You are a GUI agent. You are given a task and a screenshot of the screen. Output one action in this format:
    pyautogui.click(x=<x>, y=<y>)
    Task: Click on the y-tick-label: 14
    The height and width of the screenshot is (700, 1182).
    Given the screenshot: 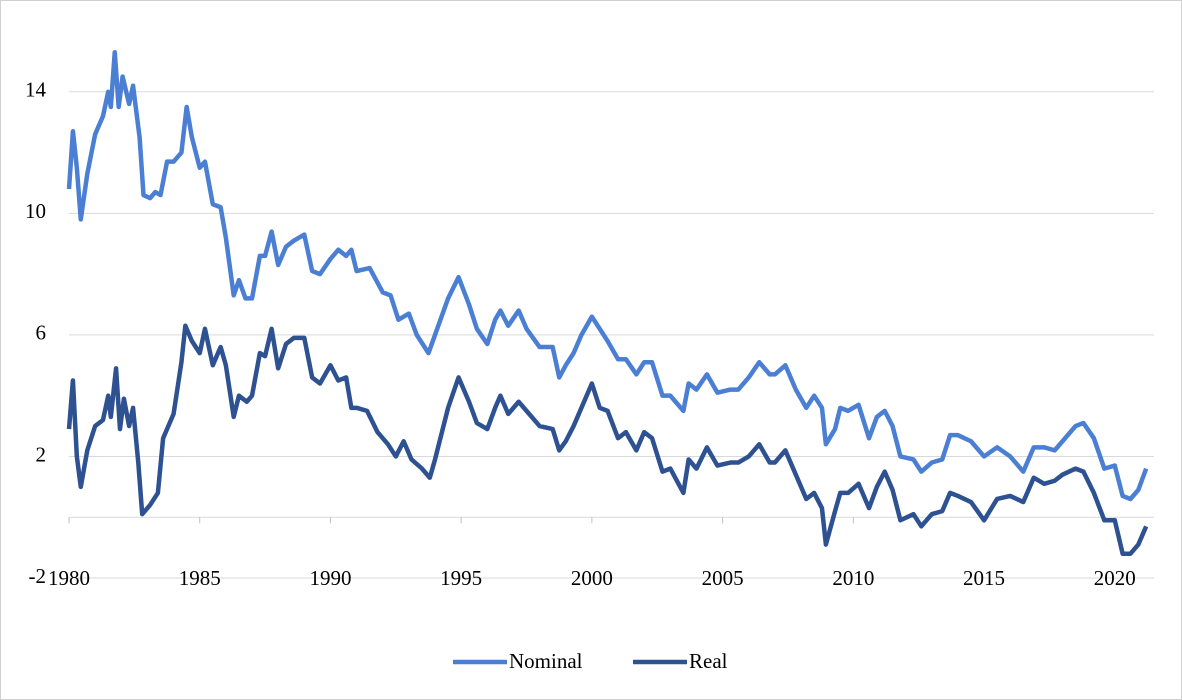 What is the action you would take?
    pyautogui.click(x=36, y=90)
    